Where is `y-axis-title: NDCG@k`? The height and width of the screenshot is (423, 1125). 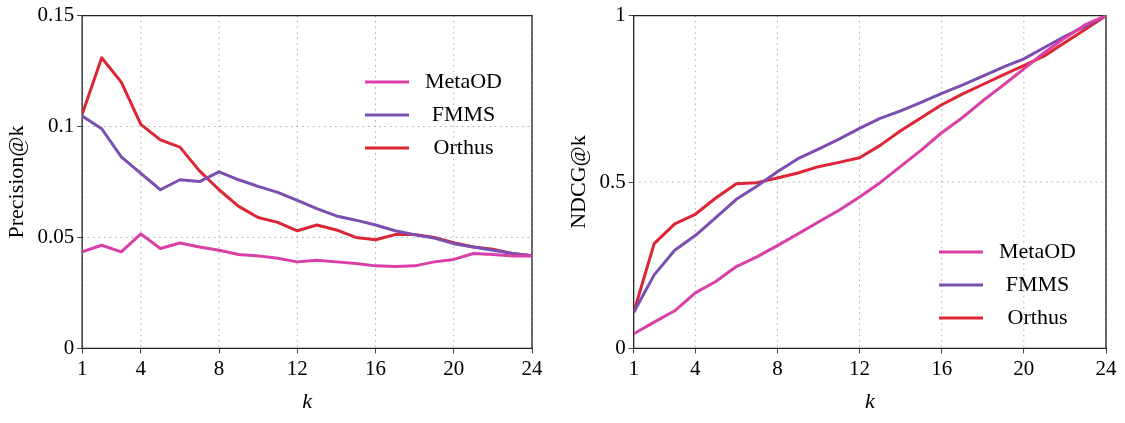
y-axis-title: NDCG@k is located at coordinates (577, 182).